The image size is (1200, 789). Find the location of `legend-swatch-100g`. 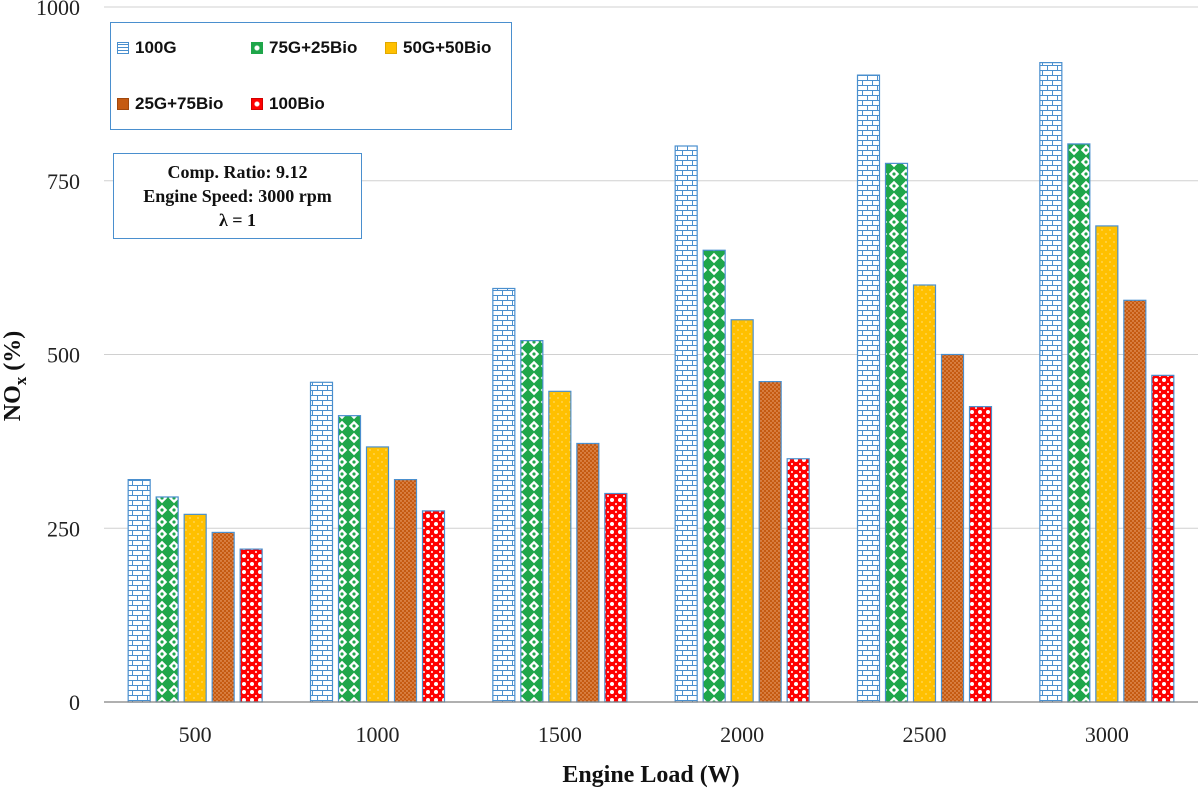

legend-swatch-100g is located at coordinates (123, 48).